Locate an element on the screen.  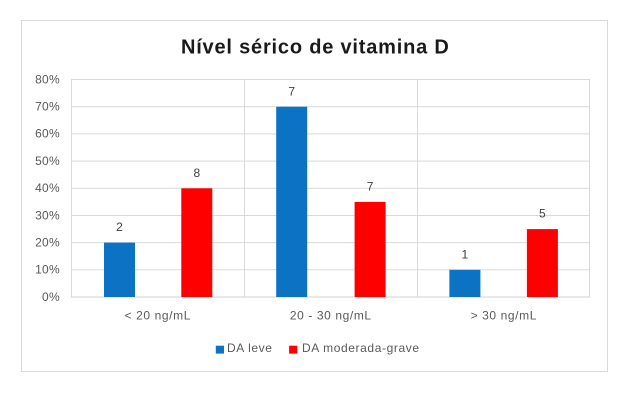
svg-text: > 30 ng/mL is located at coordinates (504, 316).